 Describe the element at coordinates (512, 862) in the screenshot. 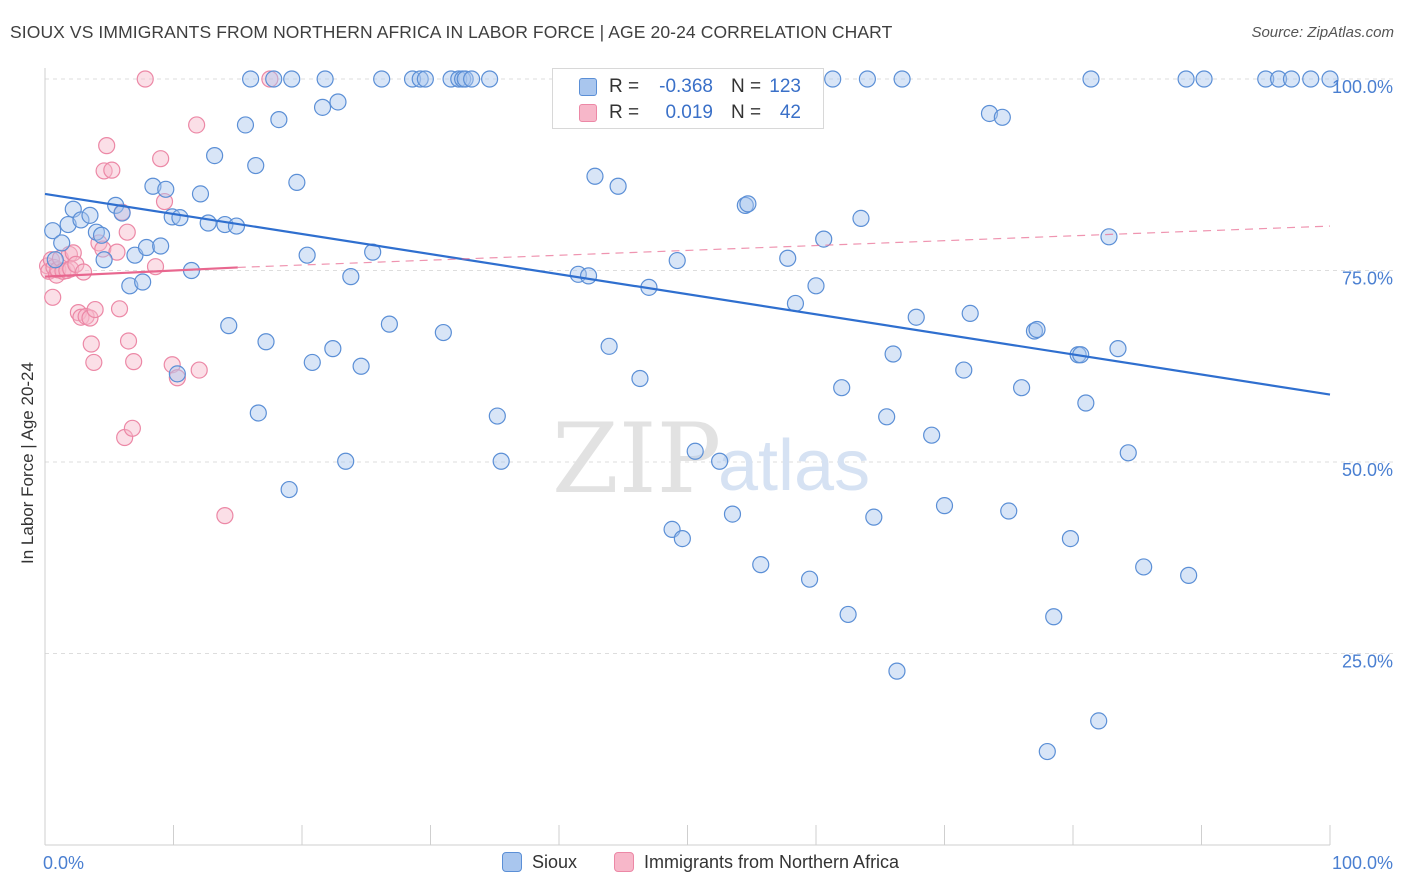

I see `sioux-legend-swatch` at that location.